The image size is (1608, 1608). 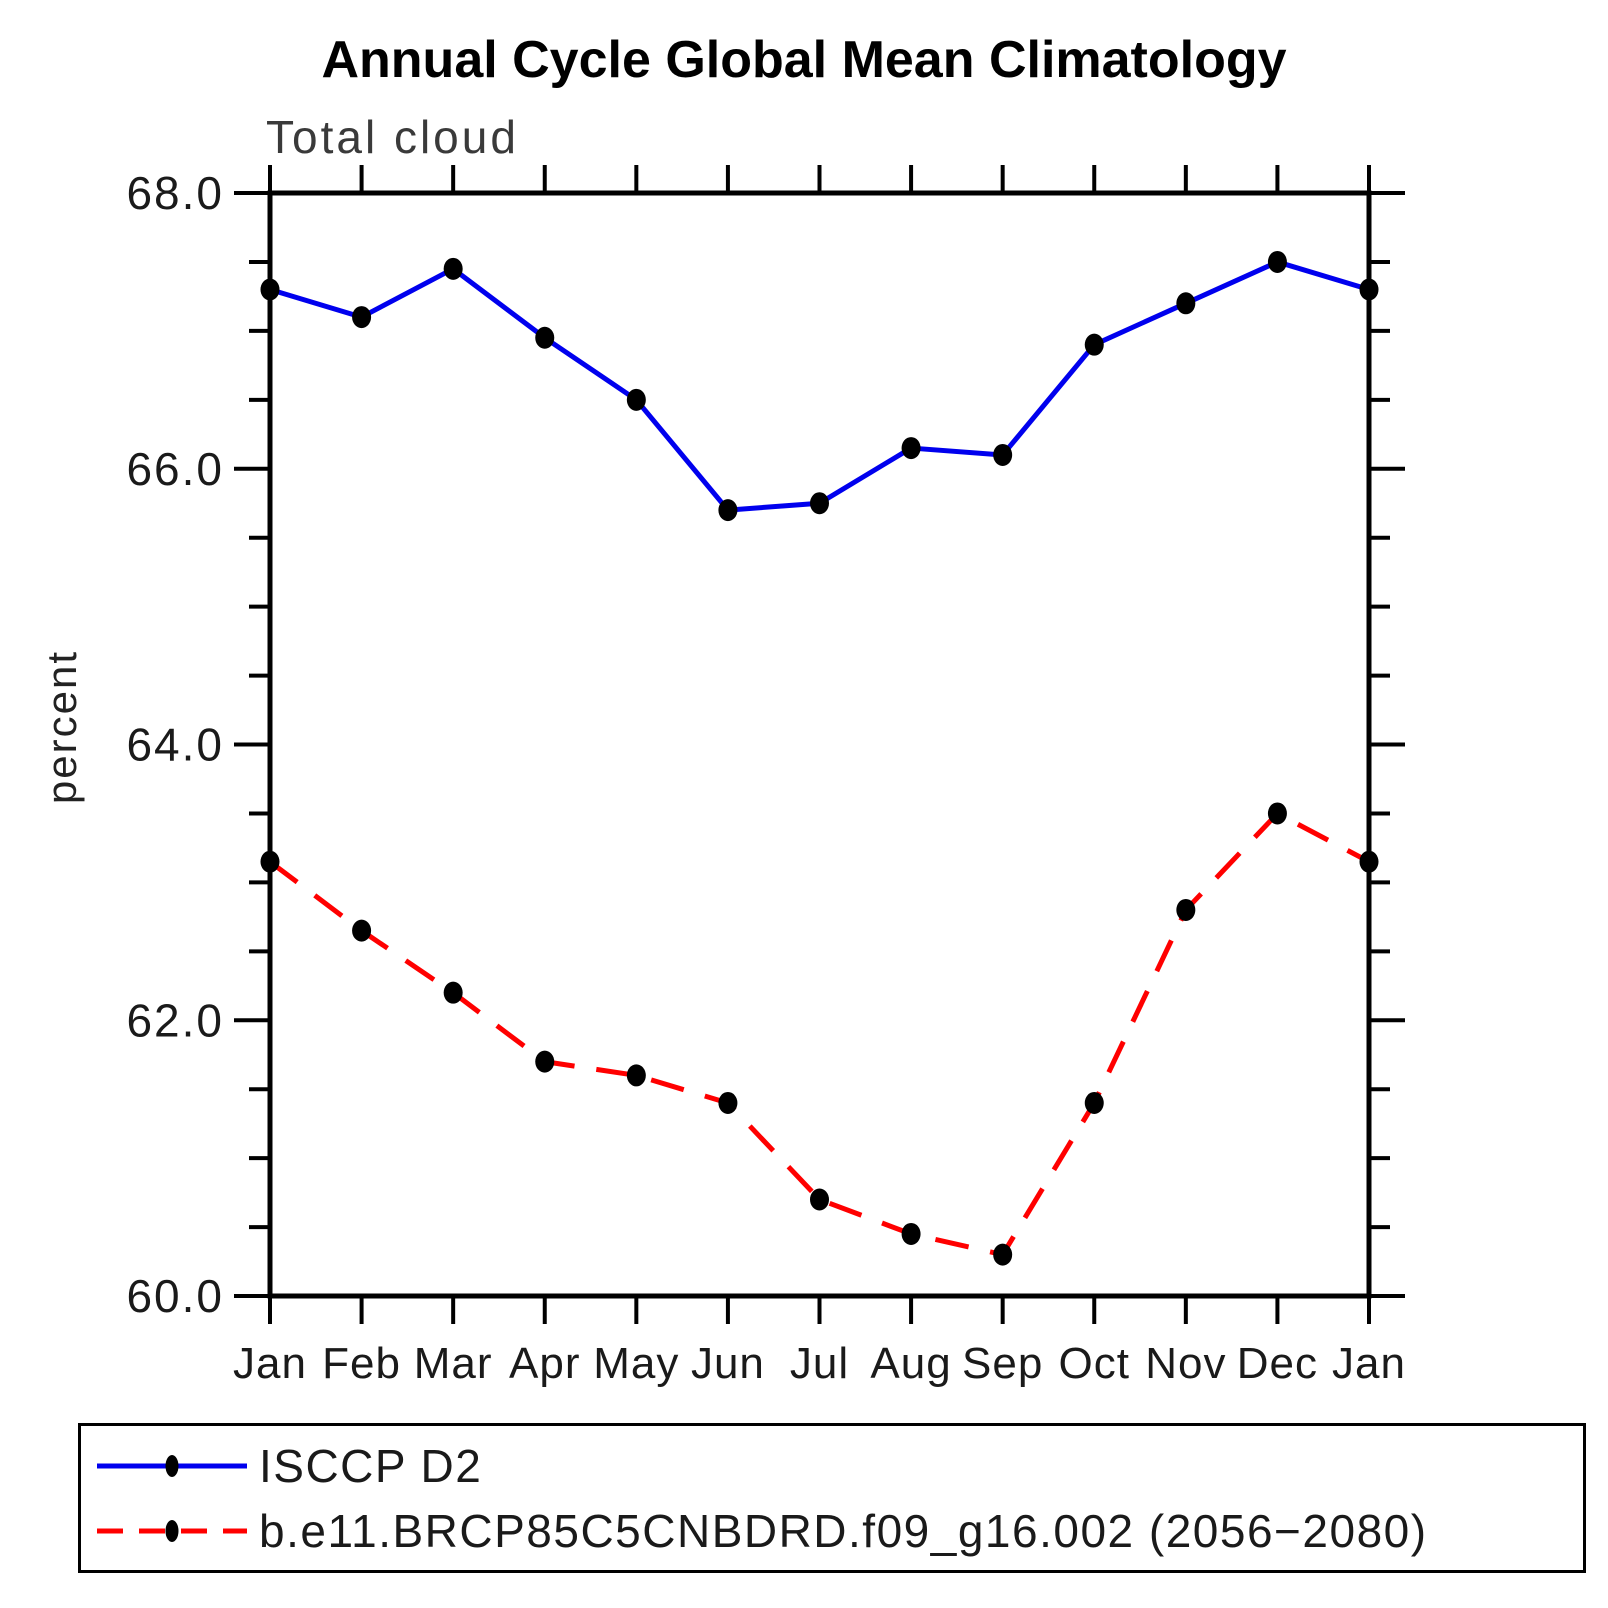 What do you see at coordinates (392, 137) in the screenshot?
I see `chart-subtitle: Total cloud` at bounding box center [392, 137].